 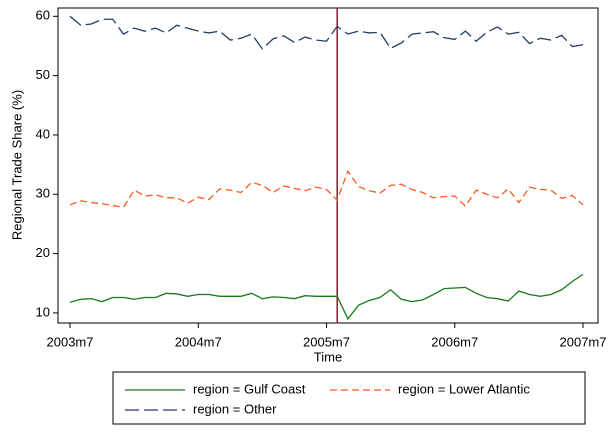 What do you see at coordinates (198, 341) in the screenshot?
I see `x-tick-label: 2004m7` at bounding box center [198, 341].